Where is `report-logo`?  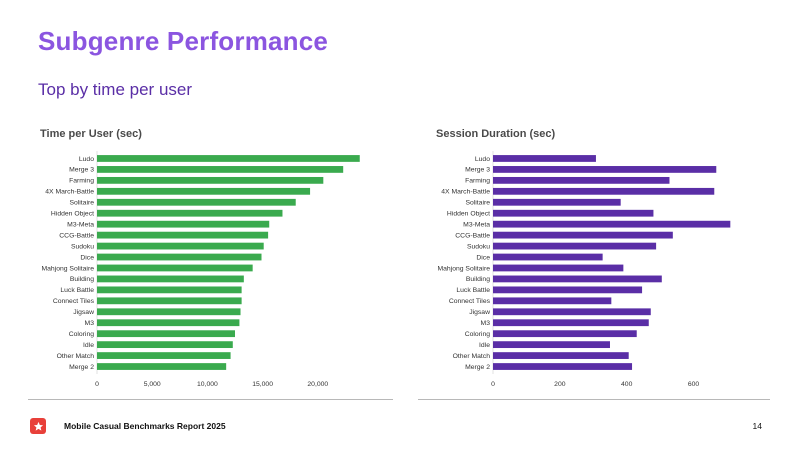
report-logo is located at coordinates (38, 426).